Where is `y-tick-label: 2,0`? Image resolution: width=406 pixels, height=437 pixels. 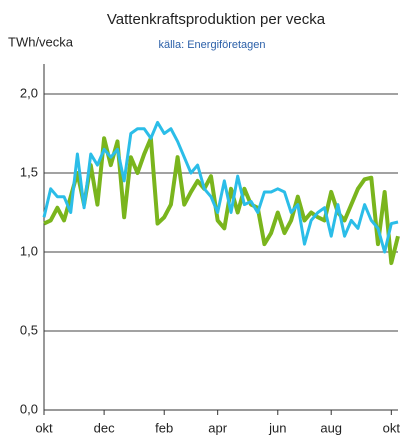
y-tick-label: 2,0 is located at coordinates (29, 92).